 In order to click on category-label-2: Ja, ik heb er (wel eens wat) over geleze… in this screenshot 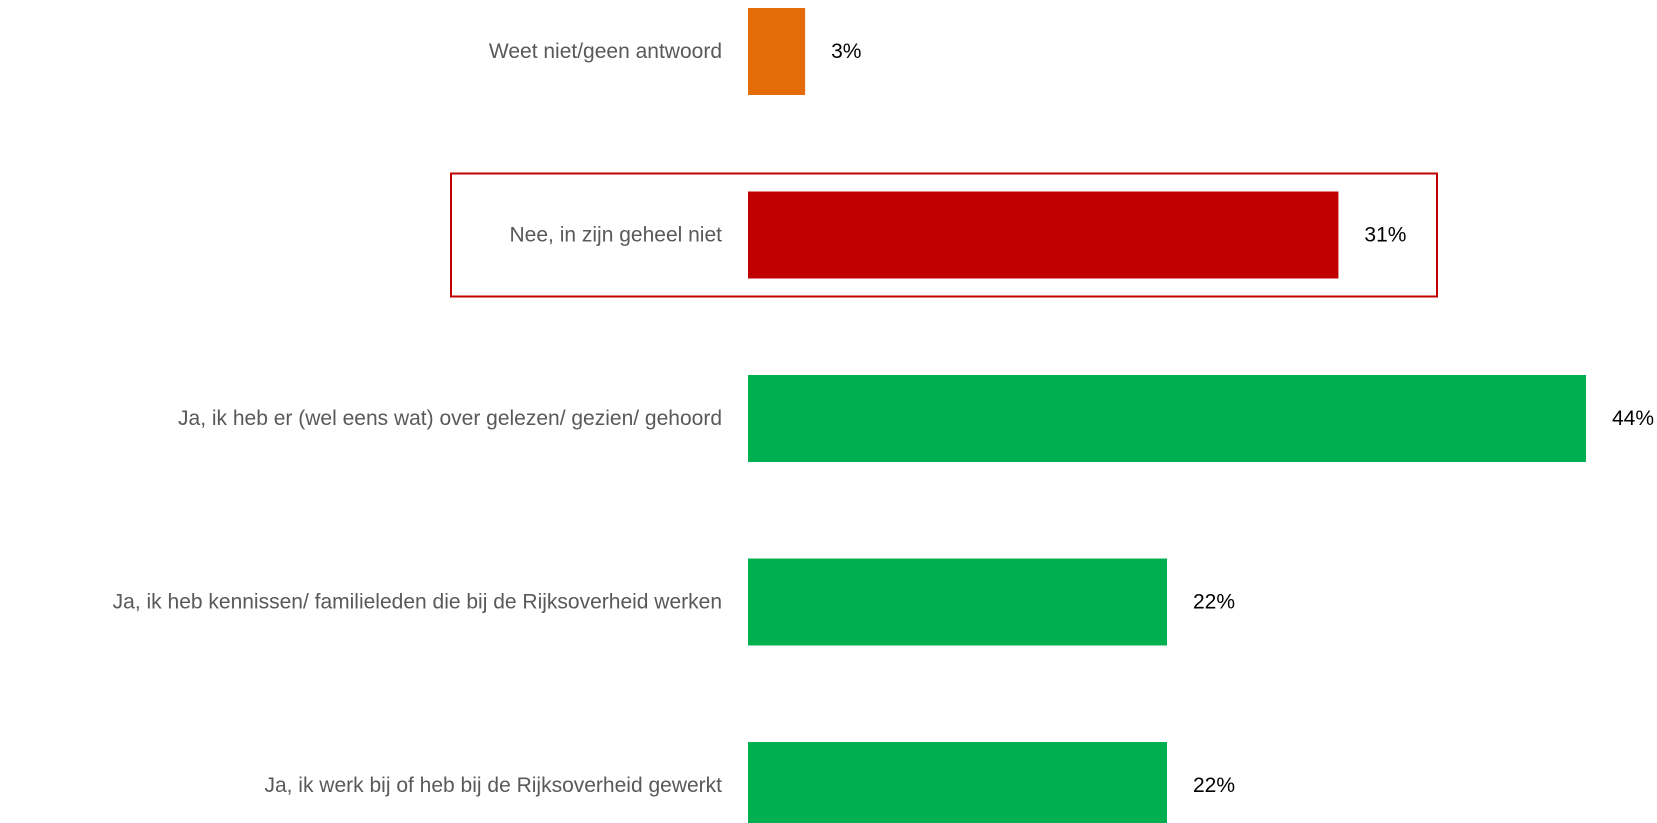, I will do `click(450, 418)`.